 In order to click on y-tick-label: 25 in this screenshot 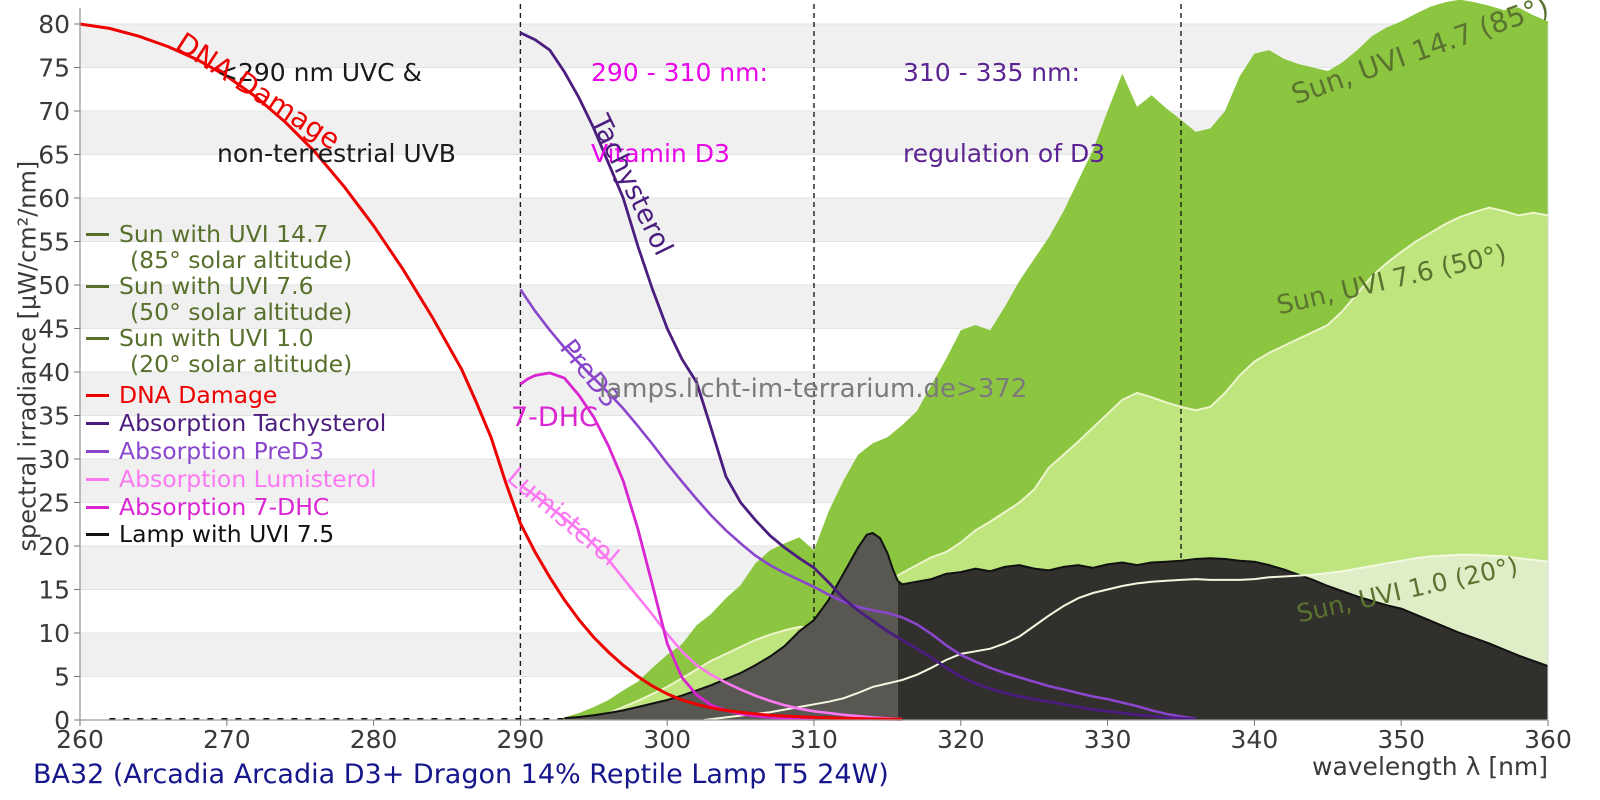, I will do `click(54, 503)`.